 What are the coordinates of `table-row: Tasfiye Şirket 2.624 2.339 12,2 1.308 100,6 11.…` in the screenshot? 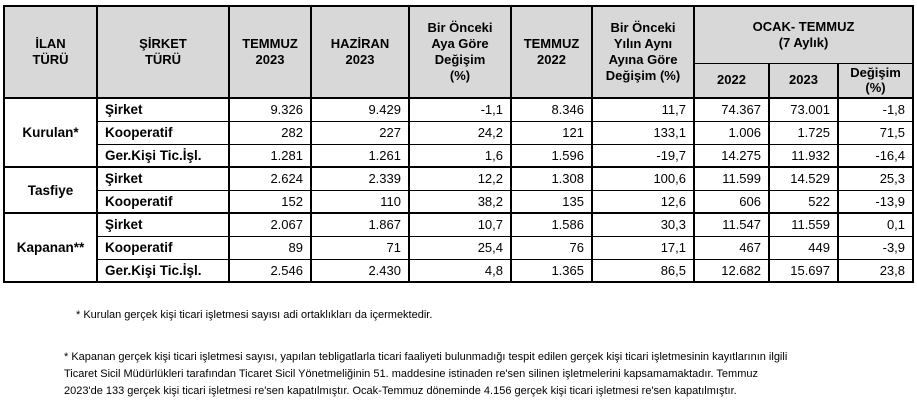 It's located at (459, 190).